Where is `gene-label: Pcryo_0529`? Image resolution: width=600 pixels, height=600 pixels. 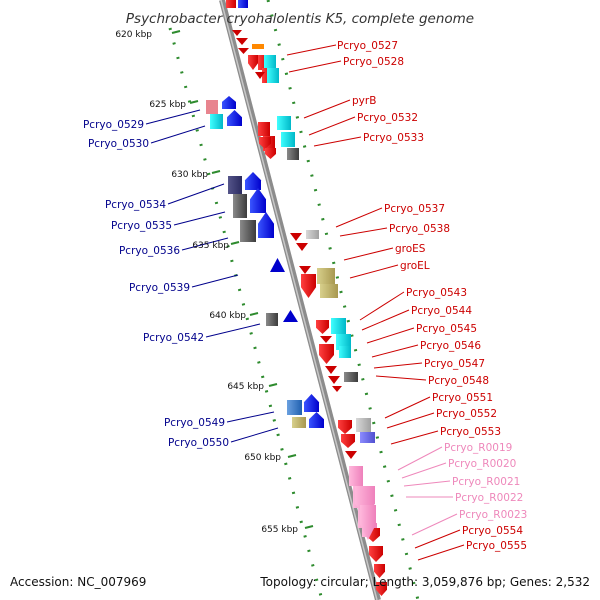 gene-label: Pcryo_0529 is located at coordinates (113, 125).